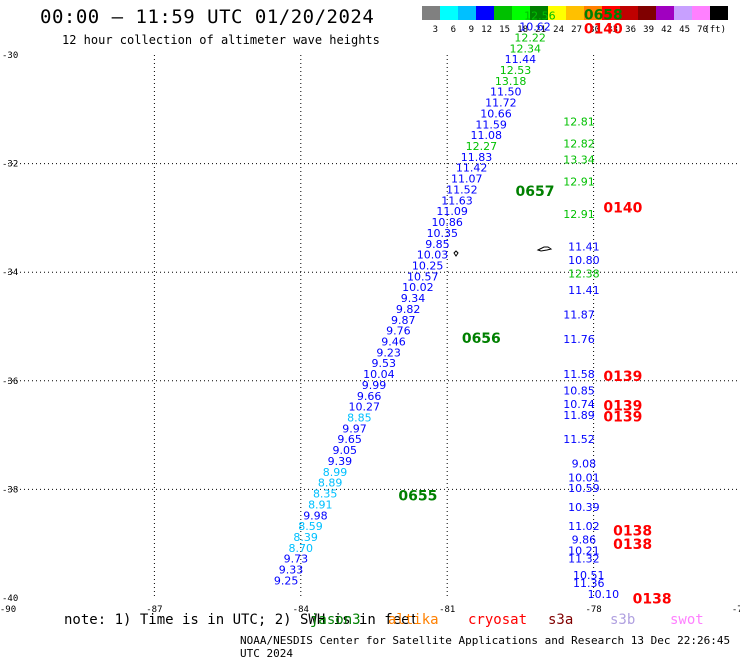 This screenshot has width=740, height=660. I want to click on mission-legend-cryosat: cryosat, so click(498, 620).